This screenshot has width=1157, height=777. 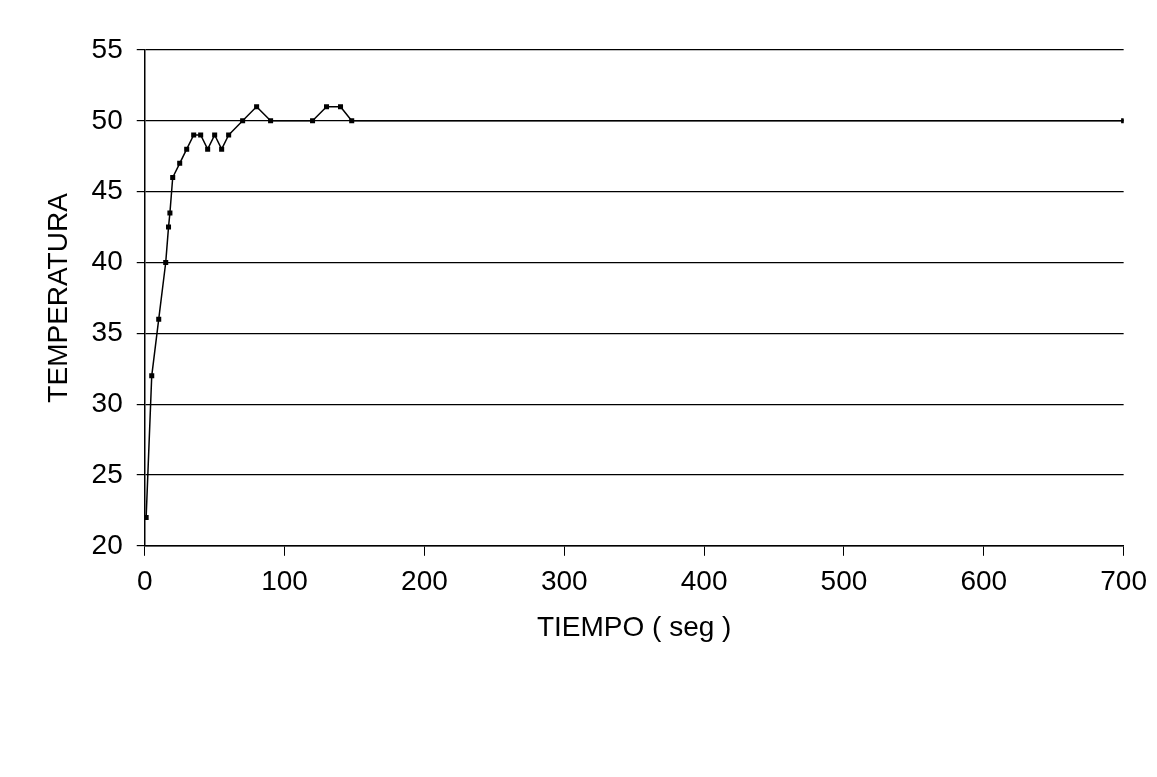 I want to click on x-tick-label: 700, so click(x=1123, y=581).